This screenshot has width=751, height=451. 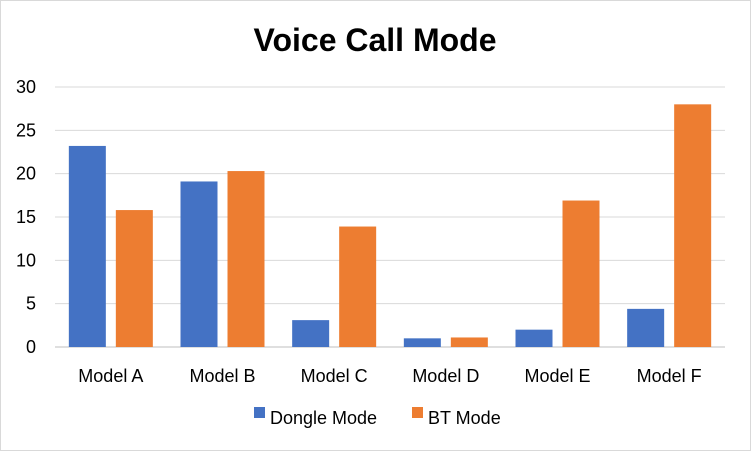 What do you see at coordinates (323, 418) in the screenshot?
I see `legend-label-dongle-mode: Dongle Mode` at bounding box center [323, 418].